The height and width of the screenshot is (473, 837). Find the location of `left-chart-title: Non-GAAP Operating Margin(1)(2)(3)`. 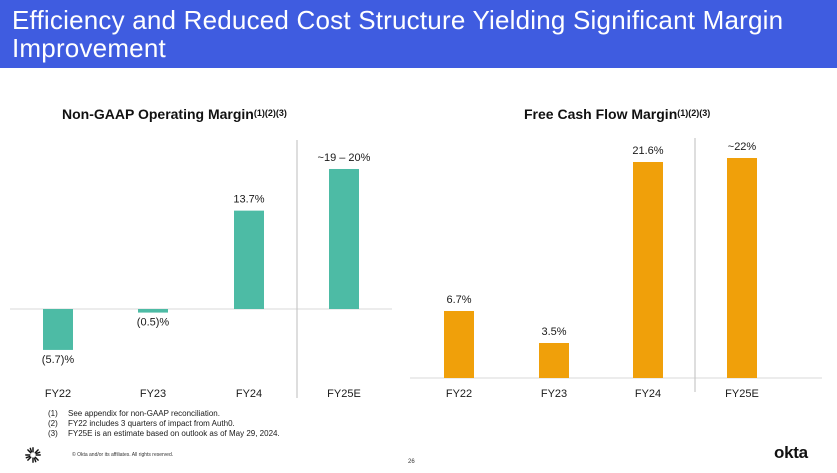

left-chart-title: Non-GAAP Operating Margin(1)(2)(3) is located at coordinates (174, 114).